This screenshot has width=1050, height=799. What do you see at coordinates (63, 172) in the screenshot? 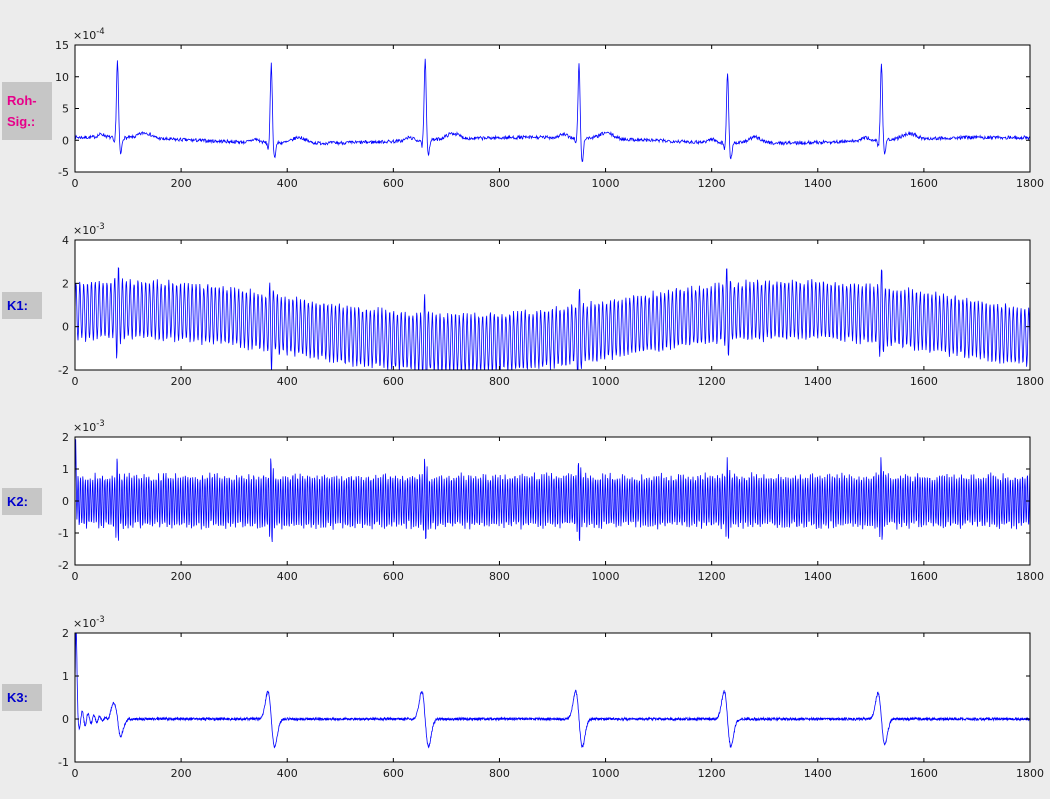
I see `y-tick-label: -5` at bounding box center [63, 172].